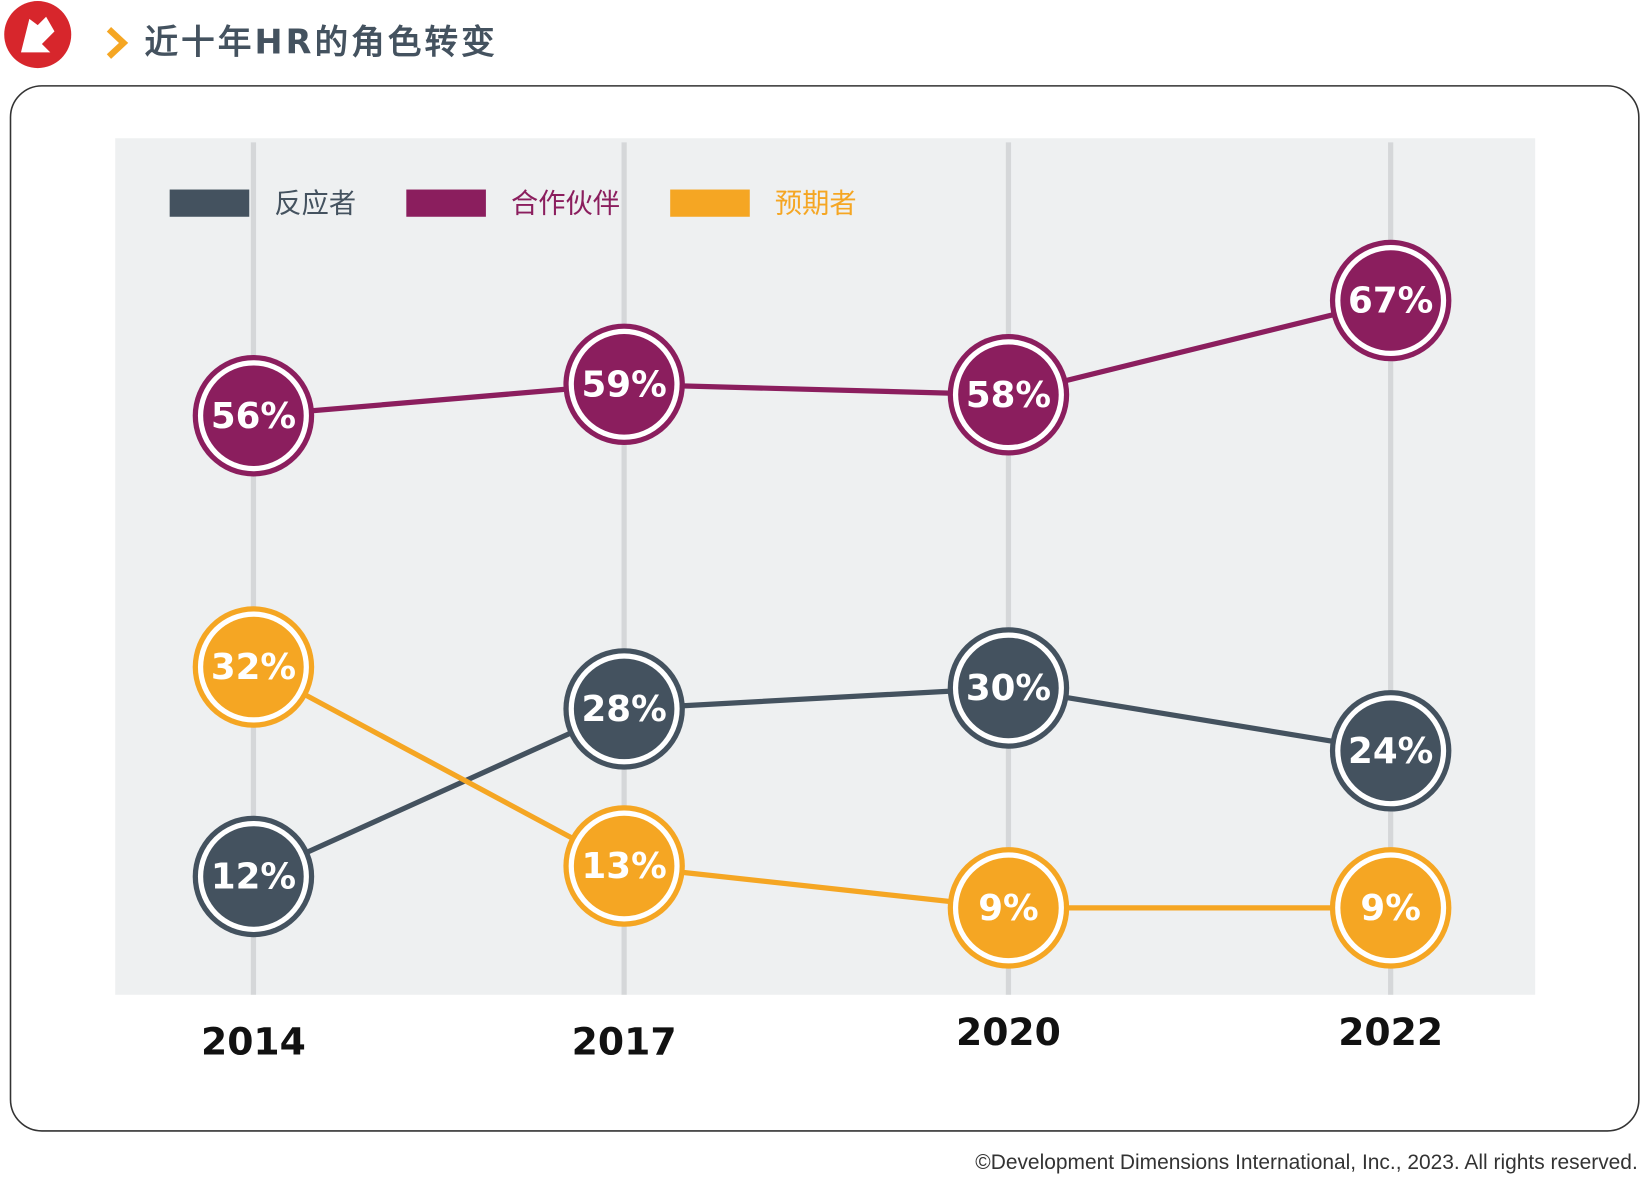 This screenshot has height=1181, width=1642. Describe the element at coordinates (117, 43) in the screenshot. I see `title-chevron` at that location.